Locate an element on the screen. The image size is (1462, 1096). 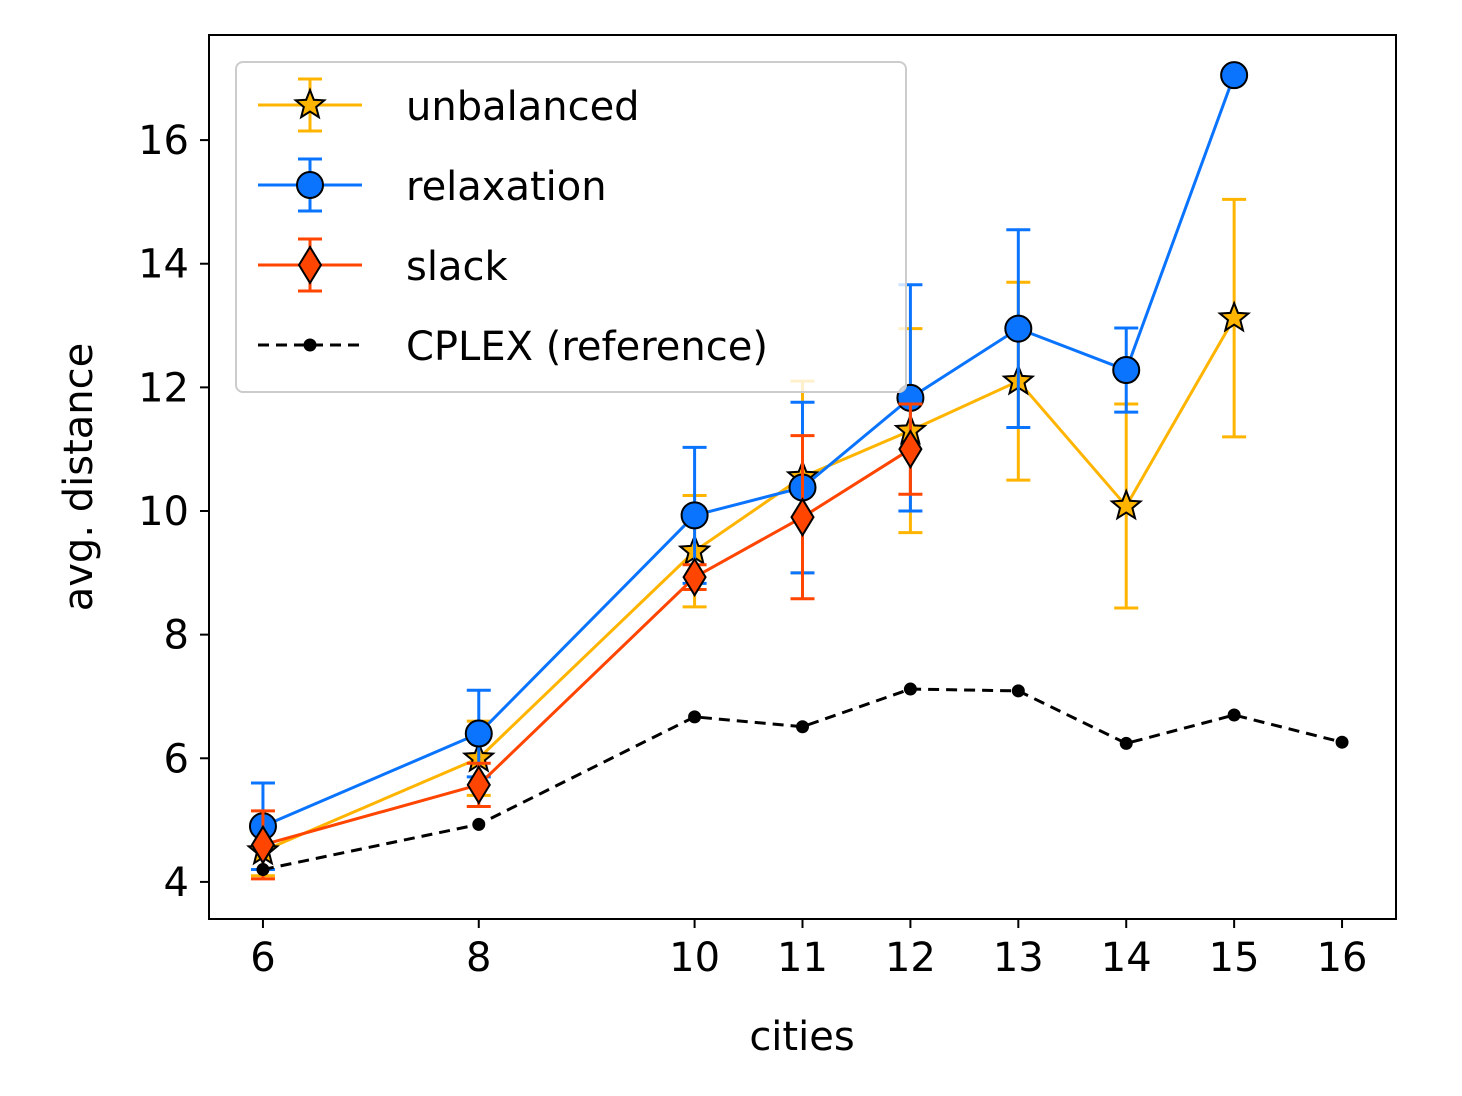
y-axis-title: avg. distance is located at coordinates (79, 477).